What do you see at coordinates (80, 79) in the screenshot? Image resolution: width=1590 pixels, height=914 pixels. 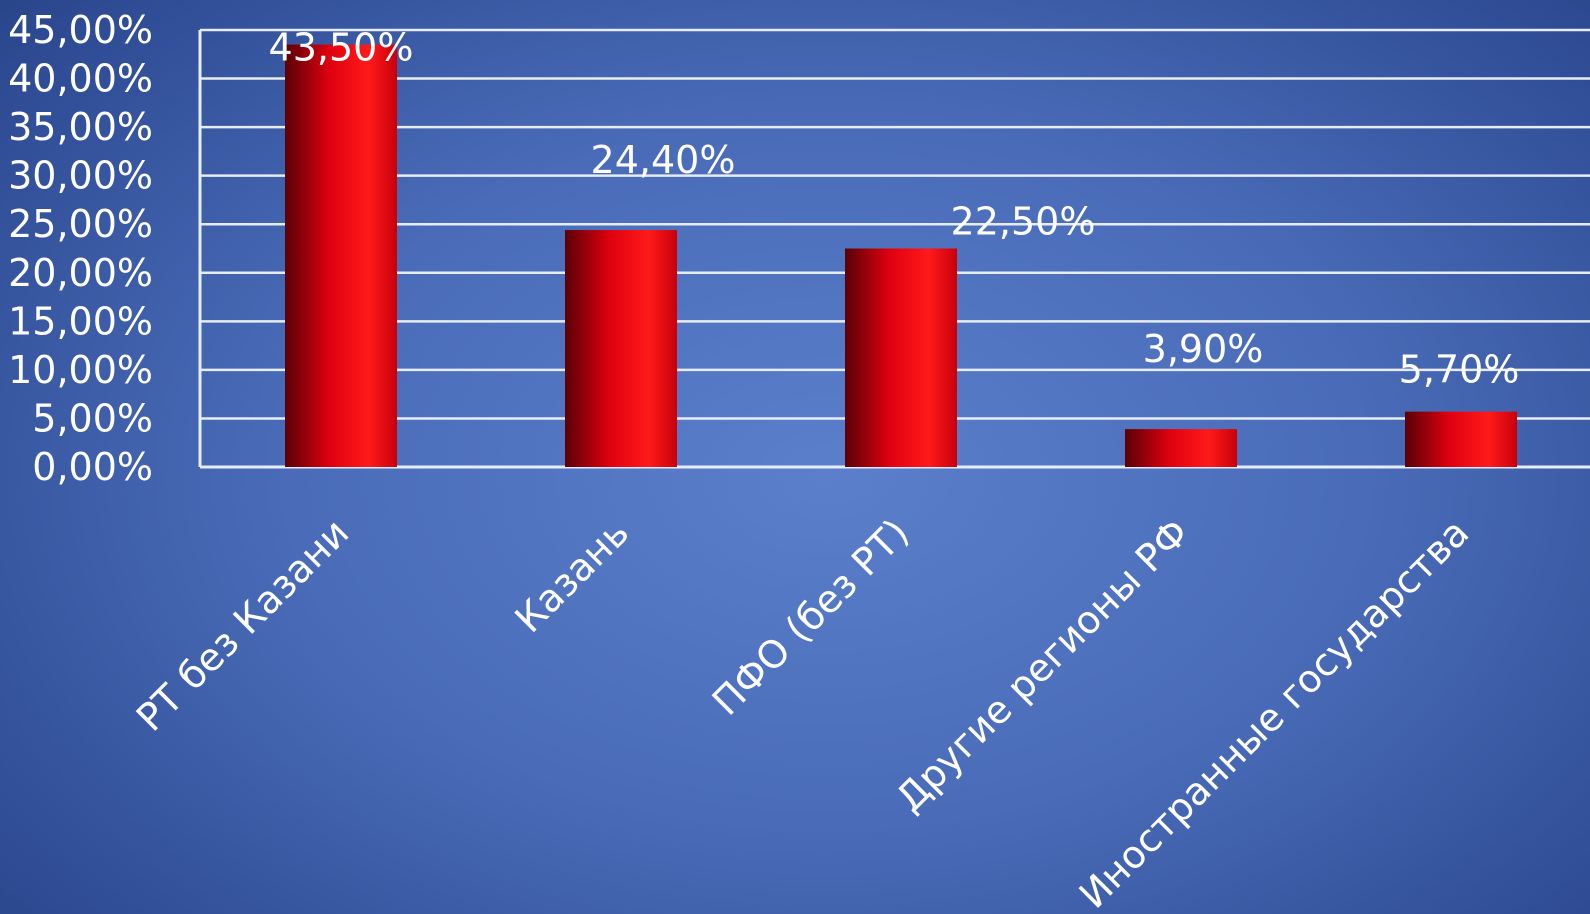 I see `y-tick-label: 40,00%` at bounding box center [80, 79].